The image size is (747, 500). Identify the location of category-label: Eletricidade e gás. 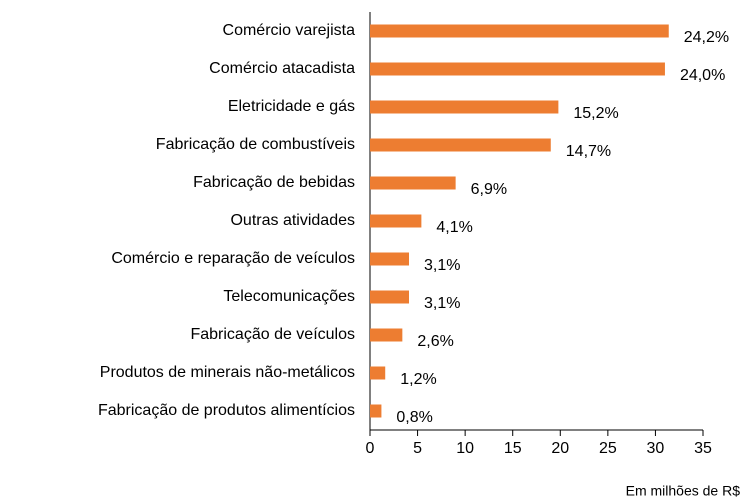
(291, 106).